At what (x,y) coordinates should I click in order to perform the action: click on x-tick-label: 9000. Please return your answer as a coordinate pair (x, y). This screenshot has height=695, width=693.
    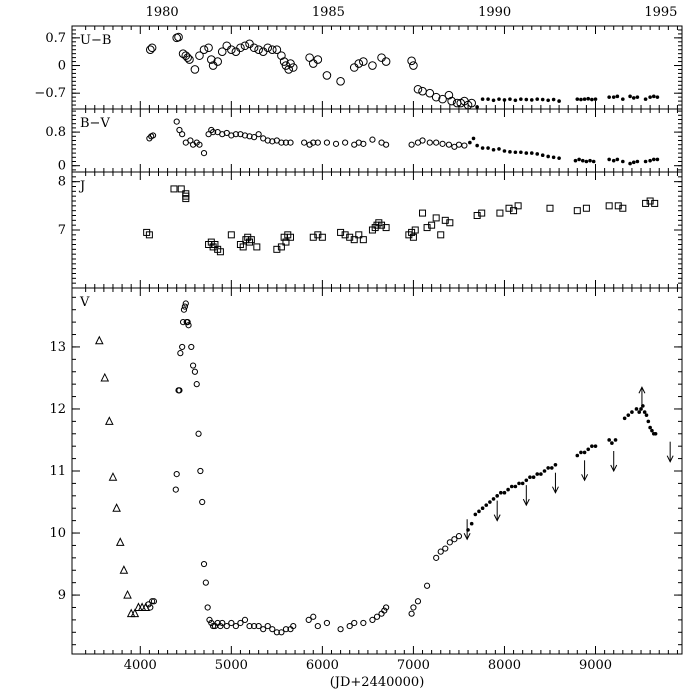
    Looking at the image, I should click on (595, 665).